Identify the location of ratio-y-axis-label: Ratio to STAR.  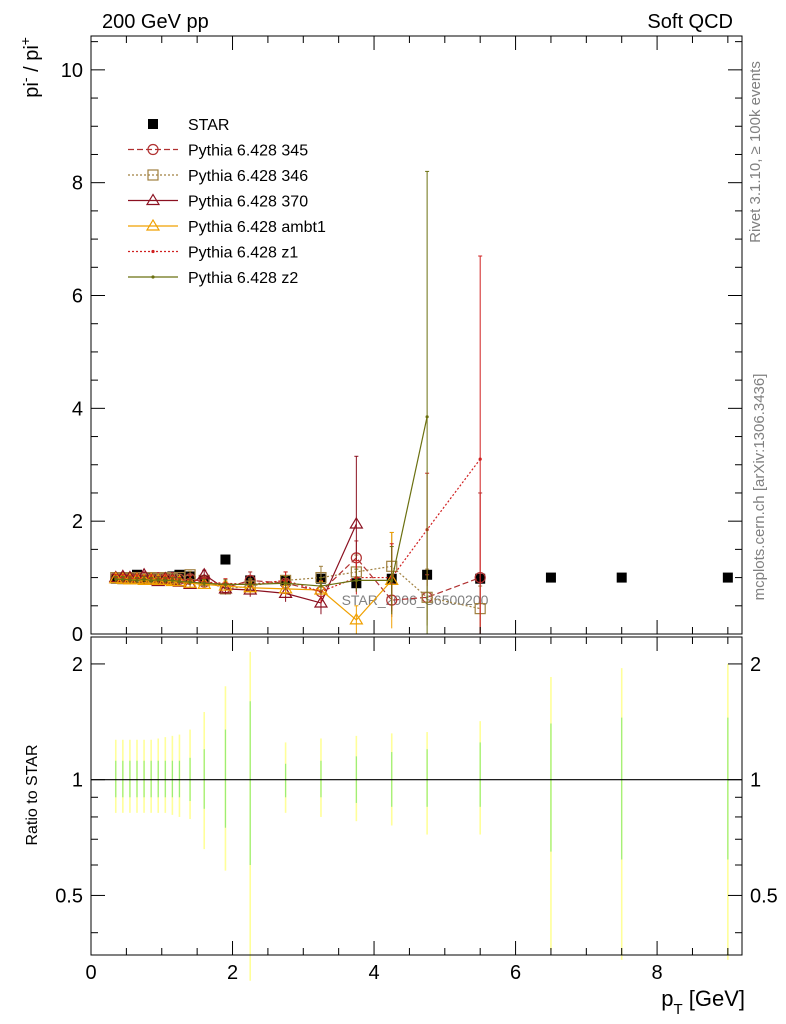
(32, 794).